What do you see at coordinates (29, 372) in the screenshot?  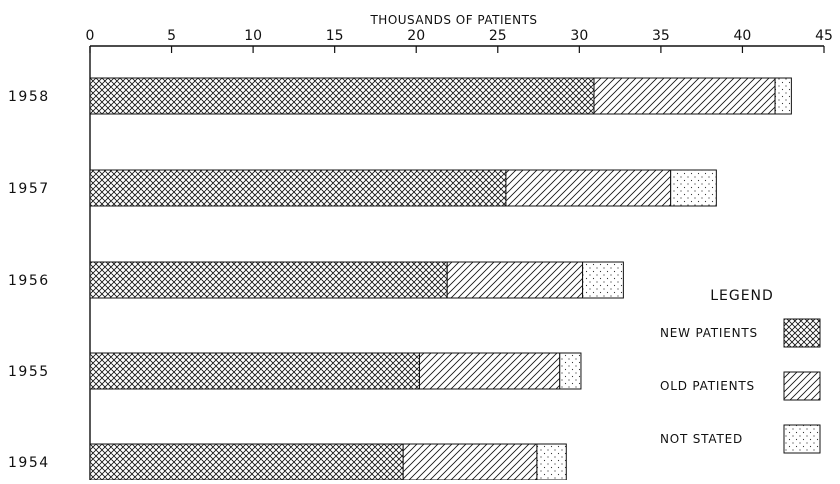 I see `y-category-label: 1955` at bounding box center [29, 372].